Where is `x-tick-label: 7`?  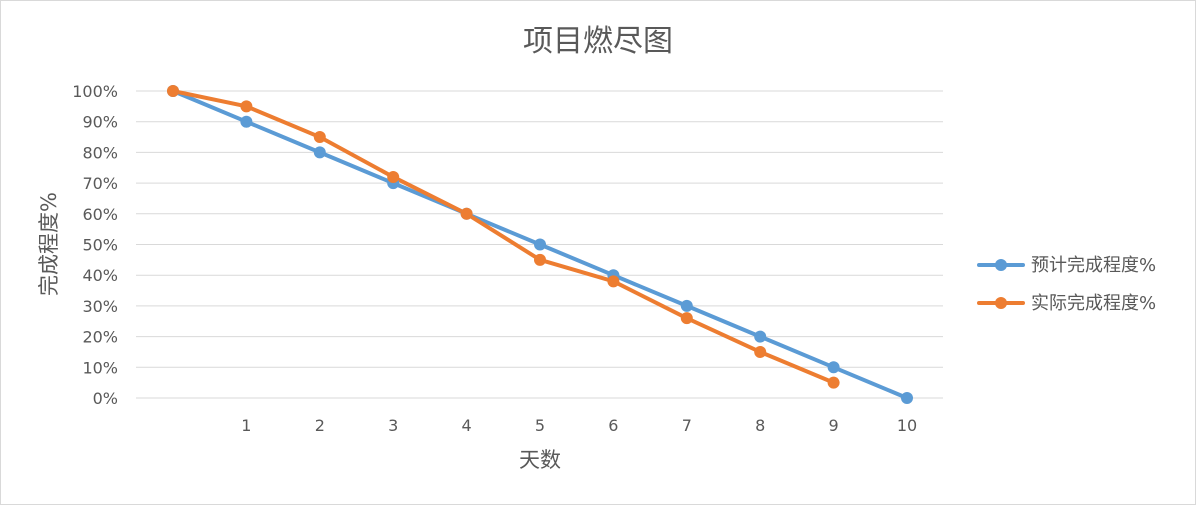
x-tick-label: 7 is located at coordinates (687, 425).